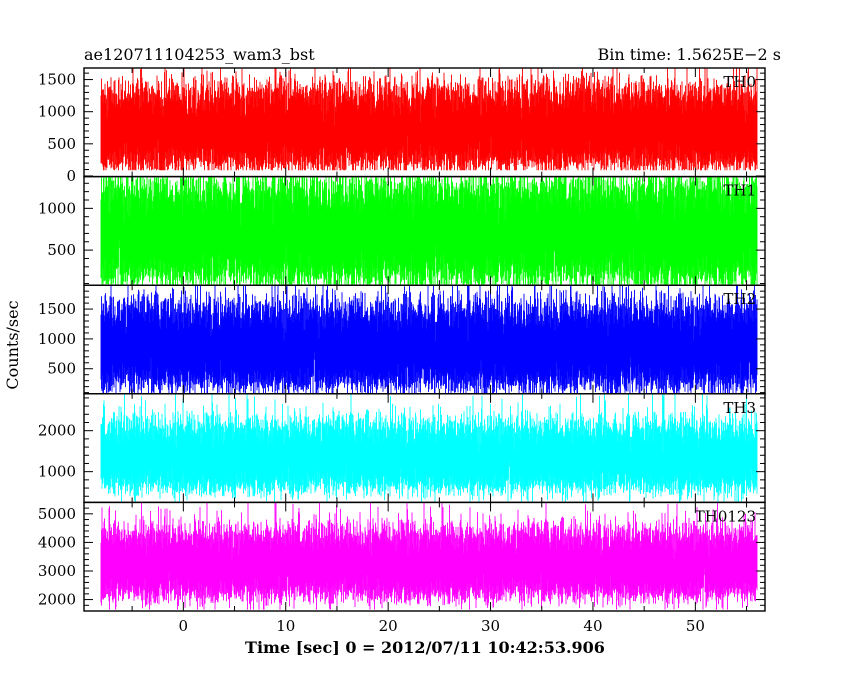  Describe the element at coordinates (429, 556) in the screenshot. I see `light-curve-th0123` at that location.